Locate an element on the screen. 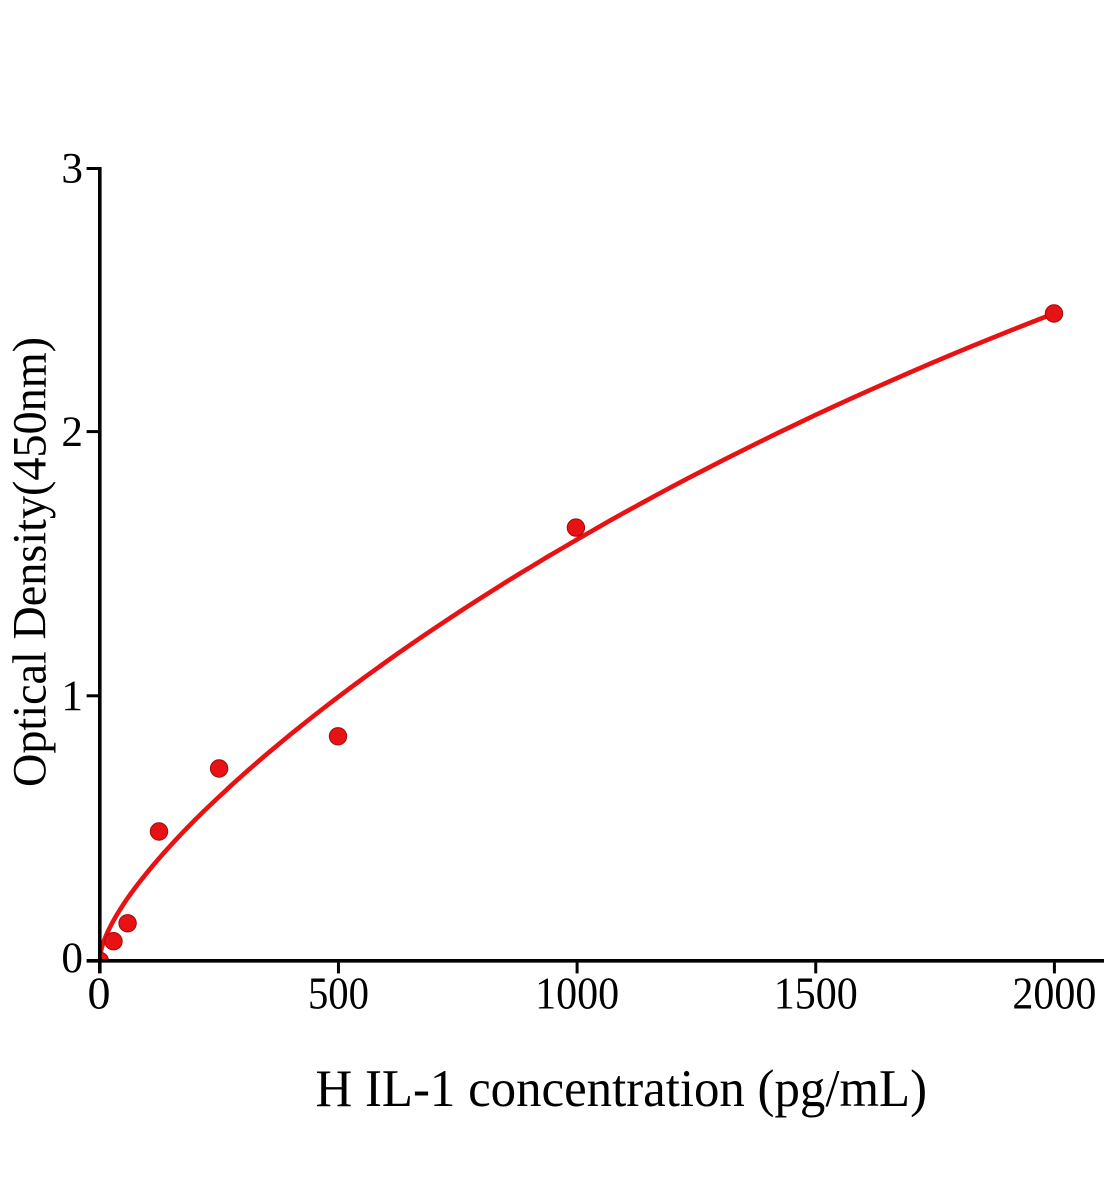 This screenshot has width=1104, height=1200. svg-text: 1000 is located at coordinates (577, 993).